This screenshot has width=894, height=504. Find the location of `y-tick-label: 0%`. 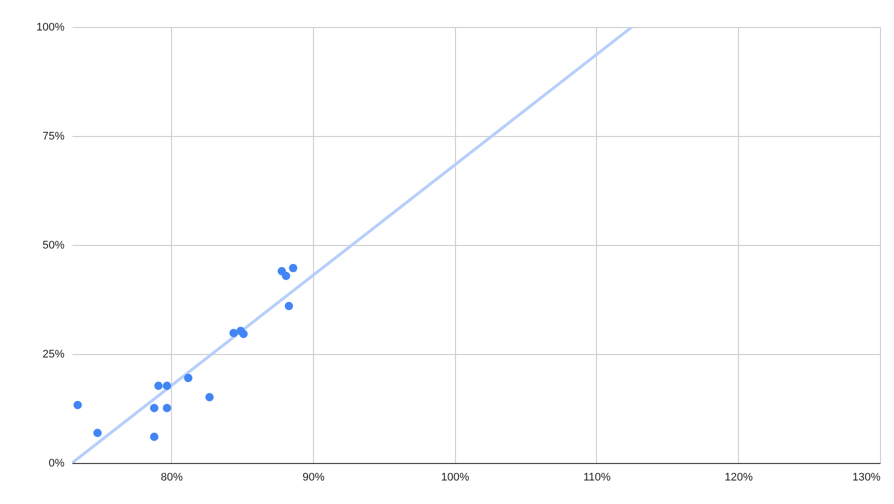

y-tick-label: 0% is located at coordinates (56, 464).